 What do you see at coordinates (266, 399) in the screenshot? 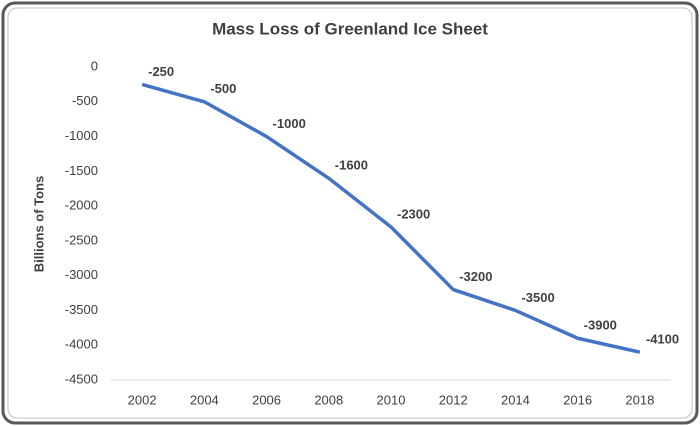
I see `x-tick-label: 2006` at bounding box center [266, 399].